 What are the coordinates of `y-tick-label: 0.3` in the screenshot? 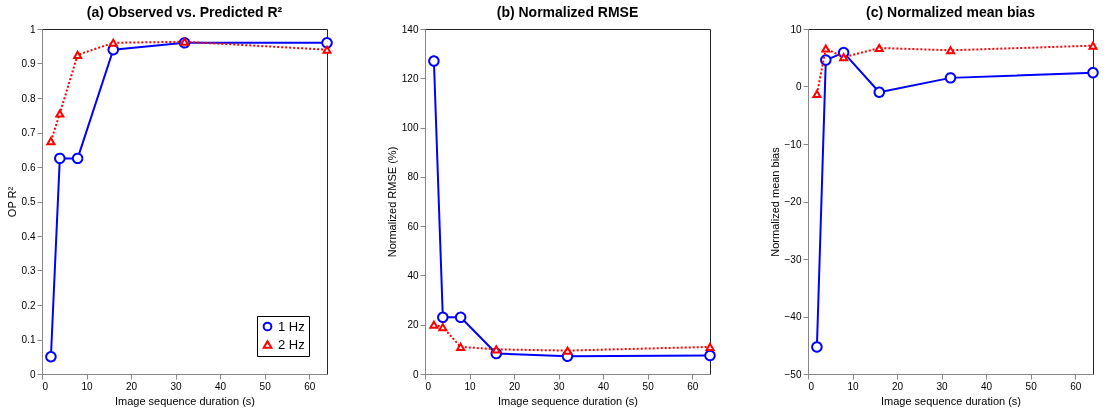 It's located at (28, 270).